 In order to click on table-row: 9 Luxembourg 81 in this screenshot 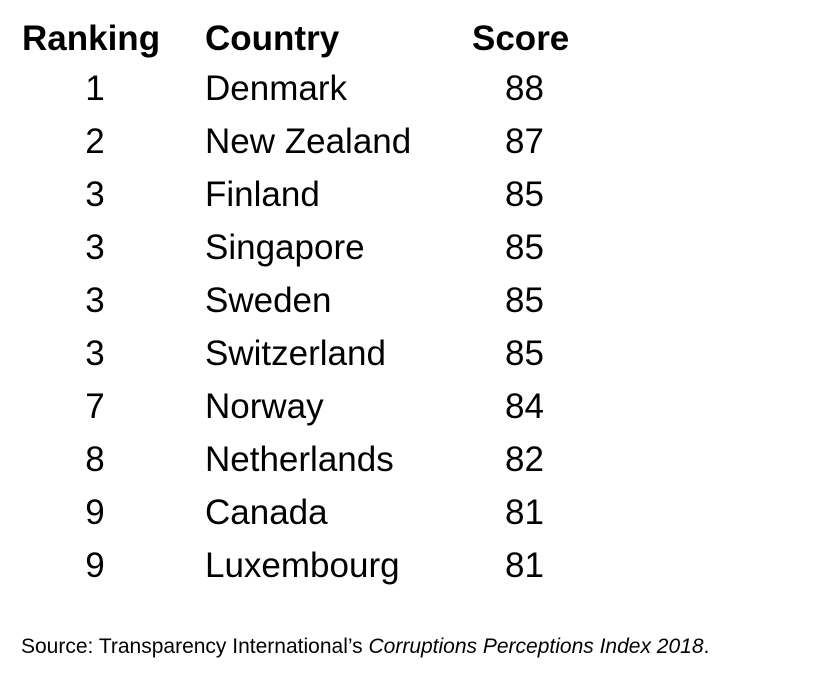, I will do `click(417, 565)`.